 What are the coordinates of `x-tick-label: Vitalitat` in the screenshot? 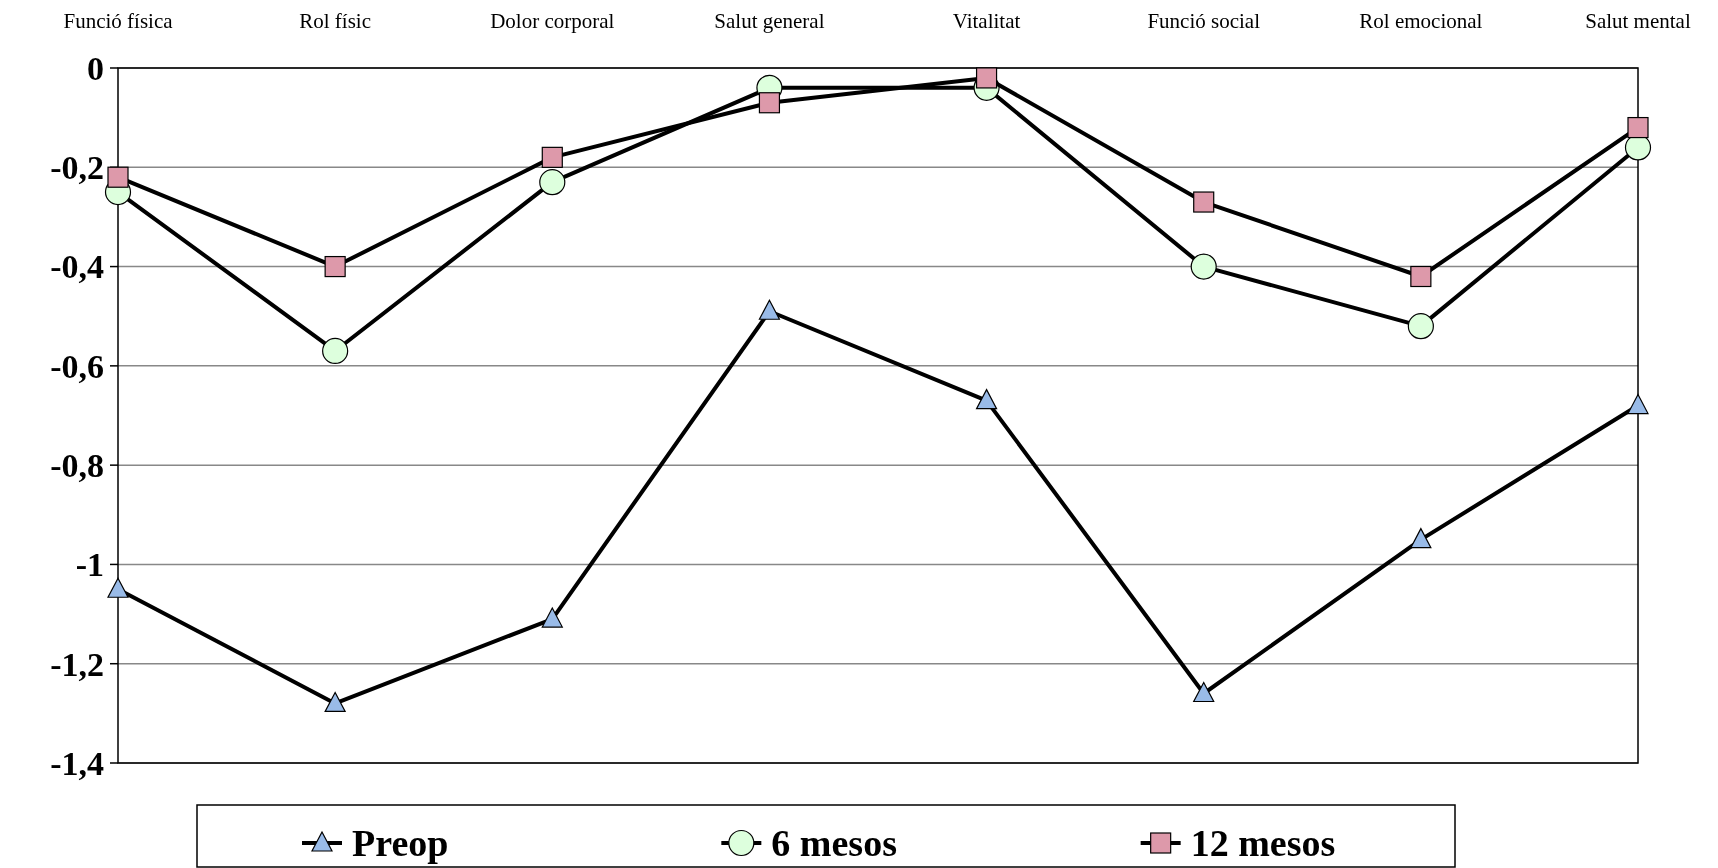 It's located at (986, 21).